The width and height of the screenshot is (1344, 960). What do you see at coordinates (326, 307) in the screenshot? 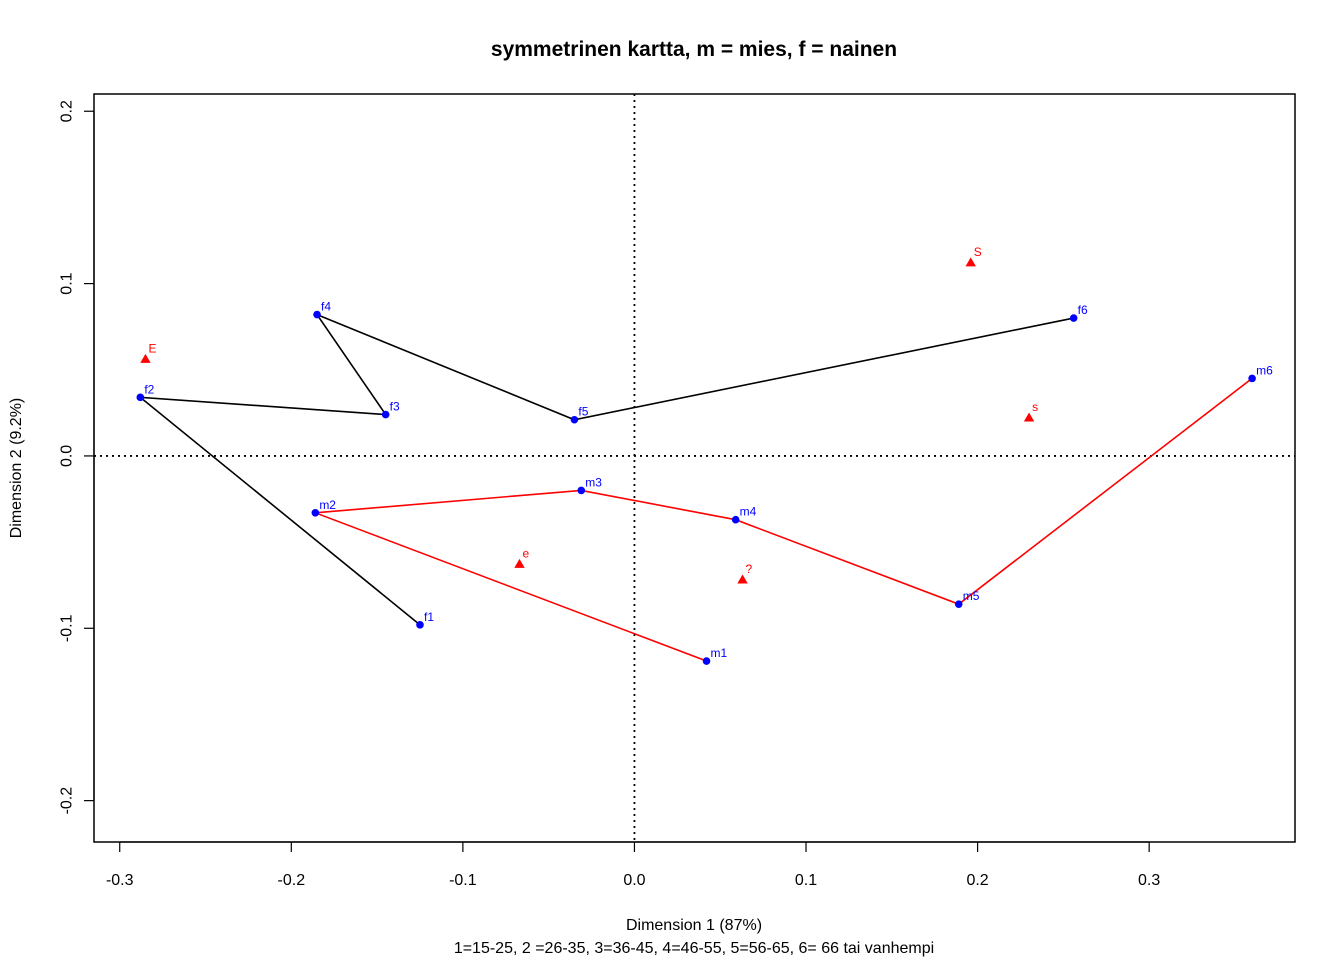
I see `row-point-label: f4` at bounding box center [326, 307].